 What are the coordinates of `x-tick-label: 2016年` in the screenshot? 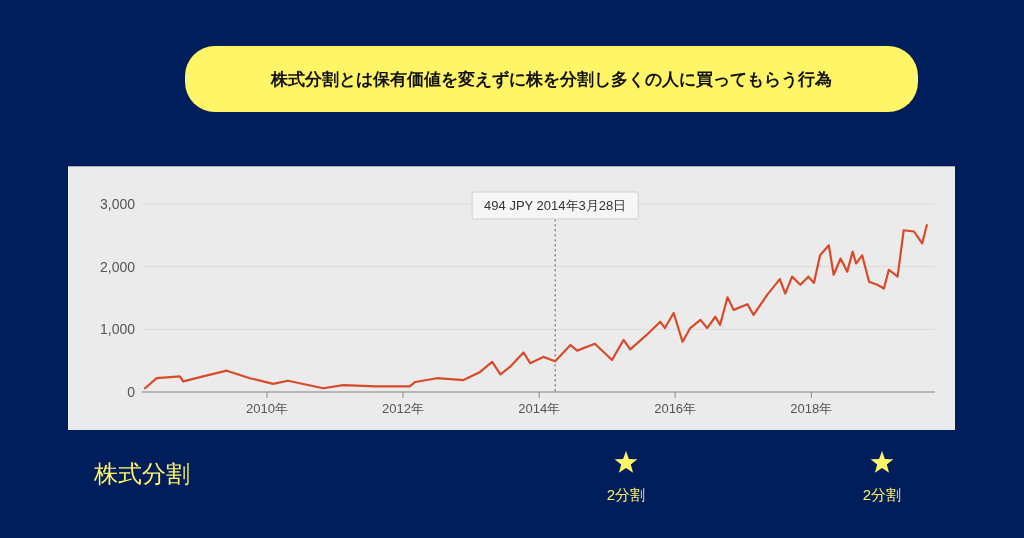 It's located at (675, 408).